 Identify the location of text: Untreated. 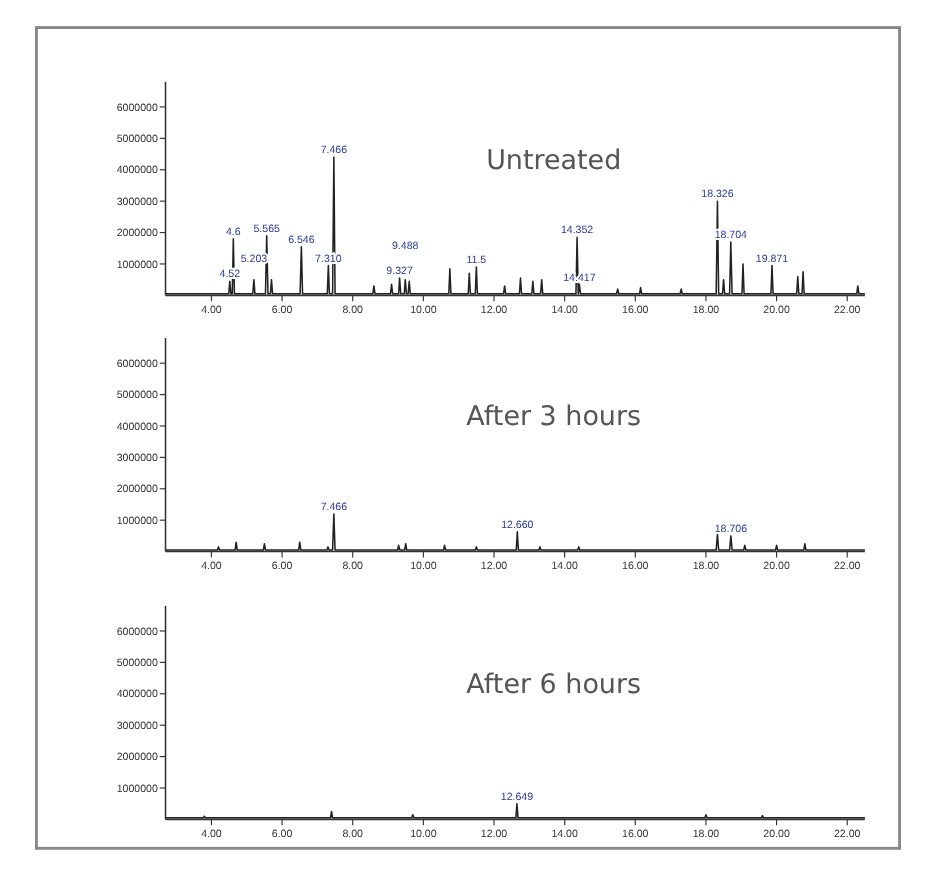
(554, 160).